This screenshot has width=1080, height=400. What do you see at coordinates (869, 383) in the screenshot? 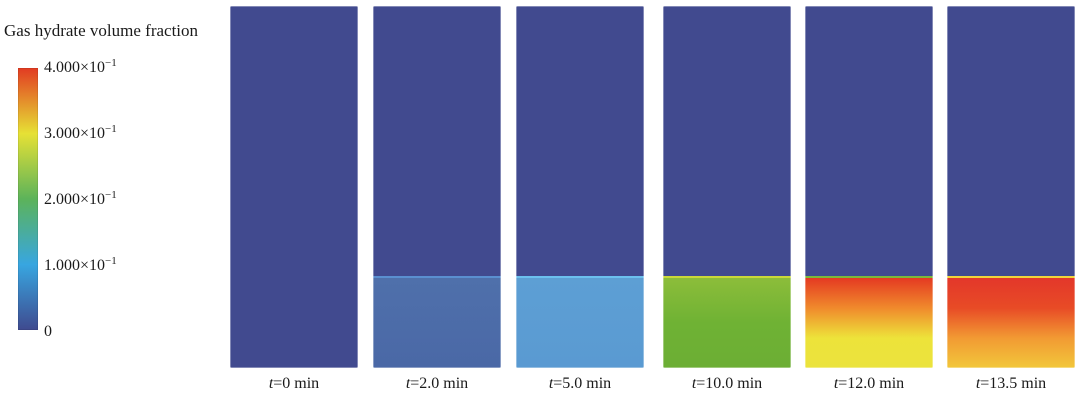
I see `panel-time-label: t=12.0 min` at bounding box center [869, 383].